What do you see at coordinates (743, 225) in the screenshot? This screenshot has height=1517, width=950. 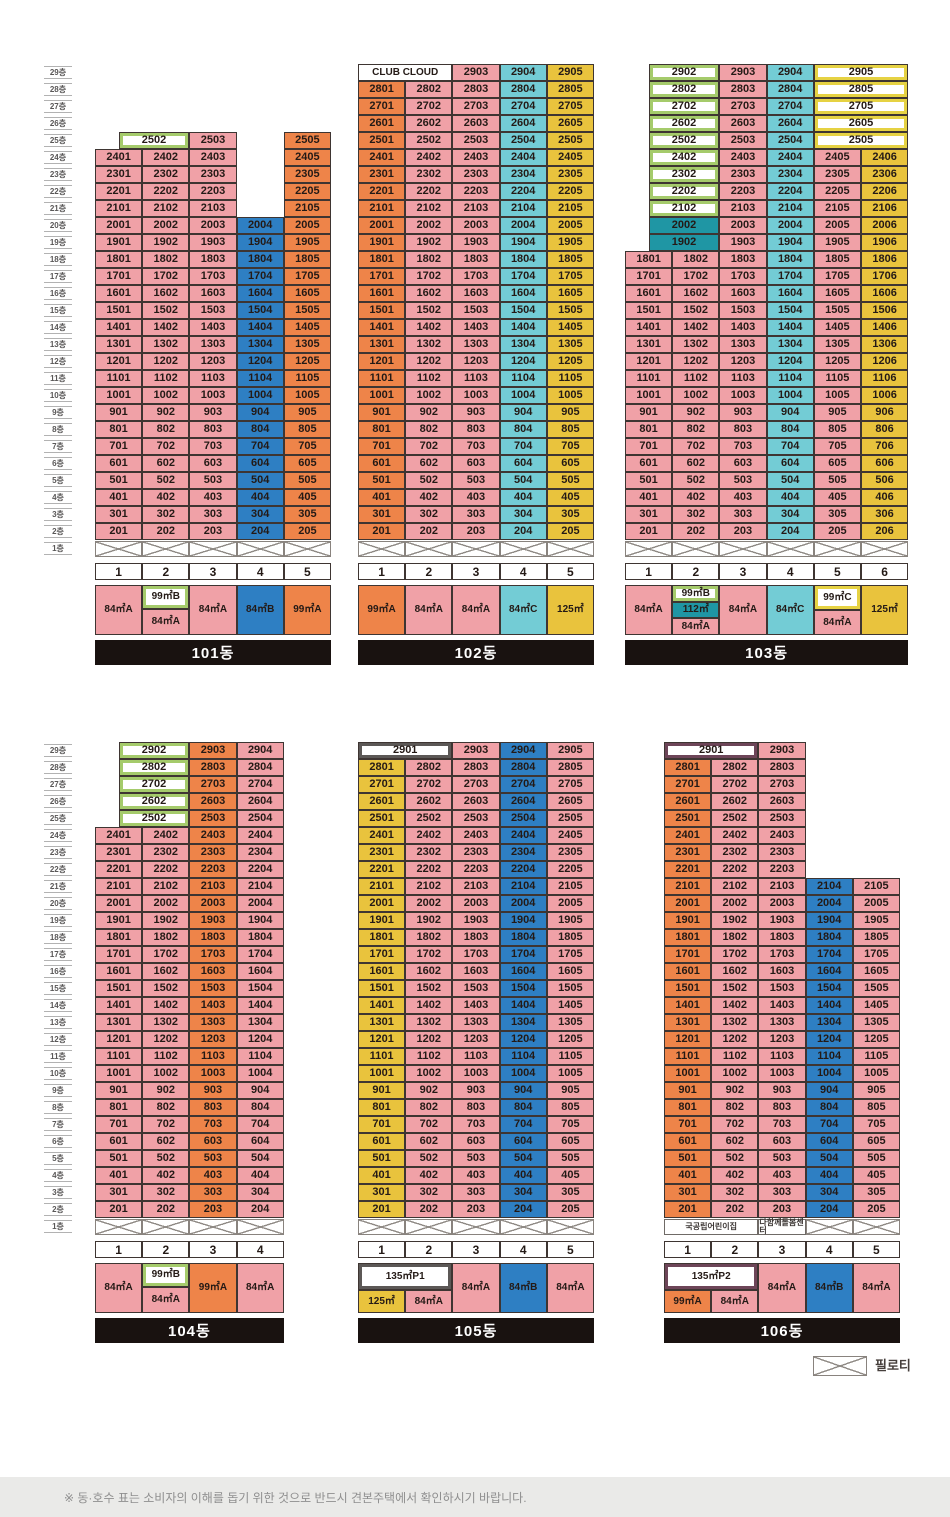 I see `unit-cell: 2003` at bounding box center [743, 225].